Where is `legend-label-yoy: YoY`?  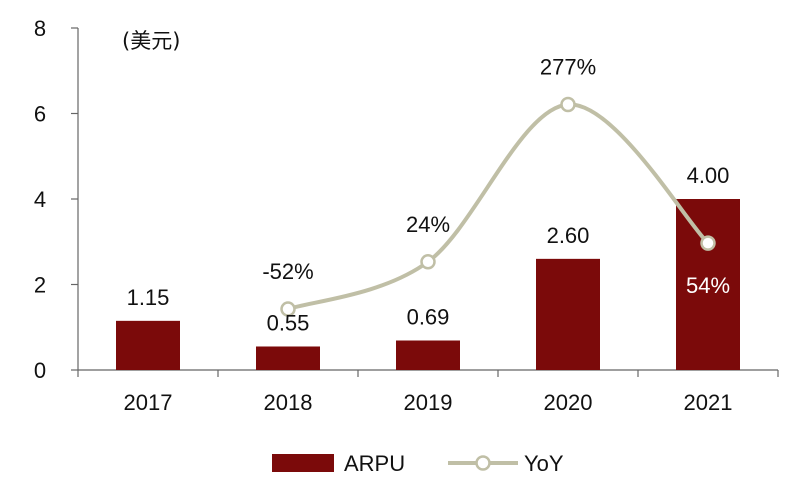
legend-label-yoy: YoY is located at coordinates (544, 463).